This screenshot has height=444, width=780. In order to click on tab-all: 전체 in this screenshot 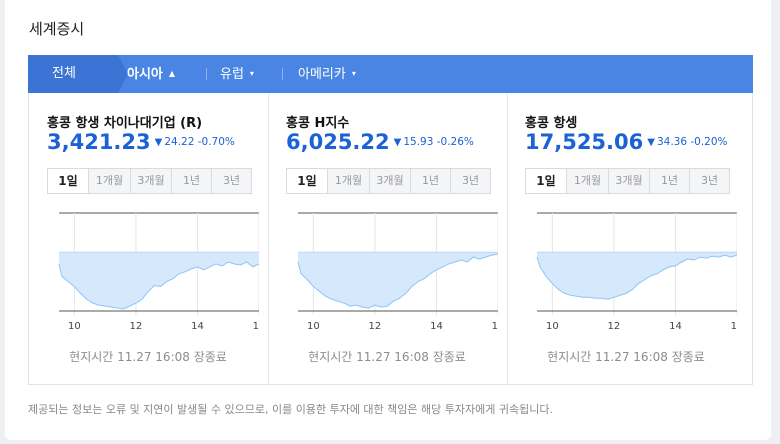, I will do `click(73, 74)`.